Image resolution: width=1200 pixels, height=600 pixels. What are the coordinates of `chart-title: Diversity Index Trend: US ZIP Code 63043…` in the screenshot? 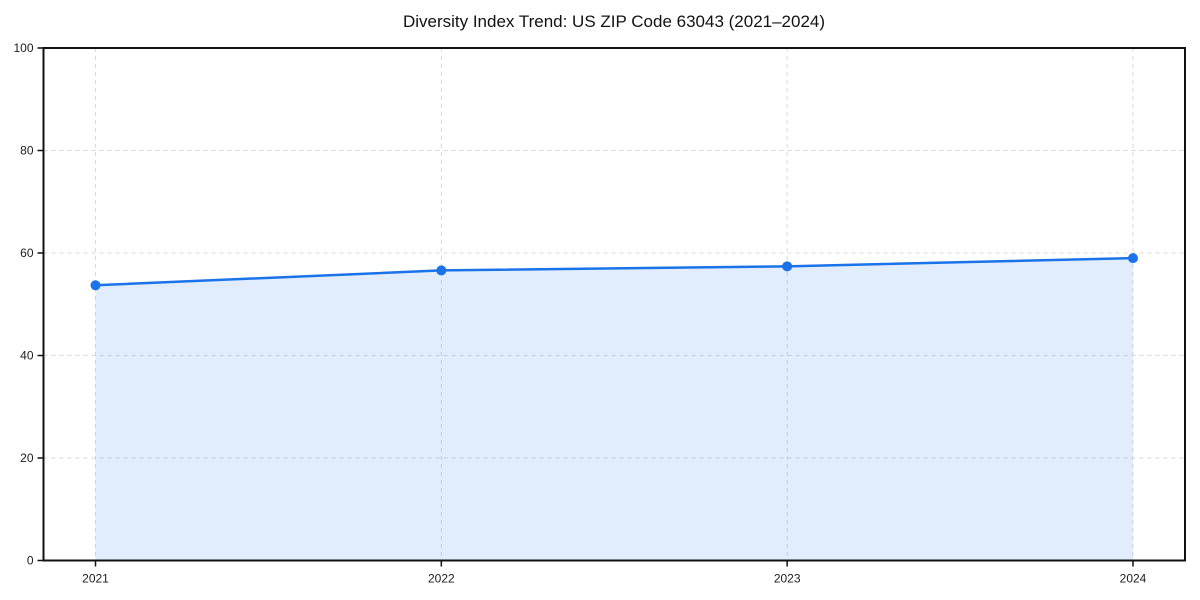 It's located at (614, 21).